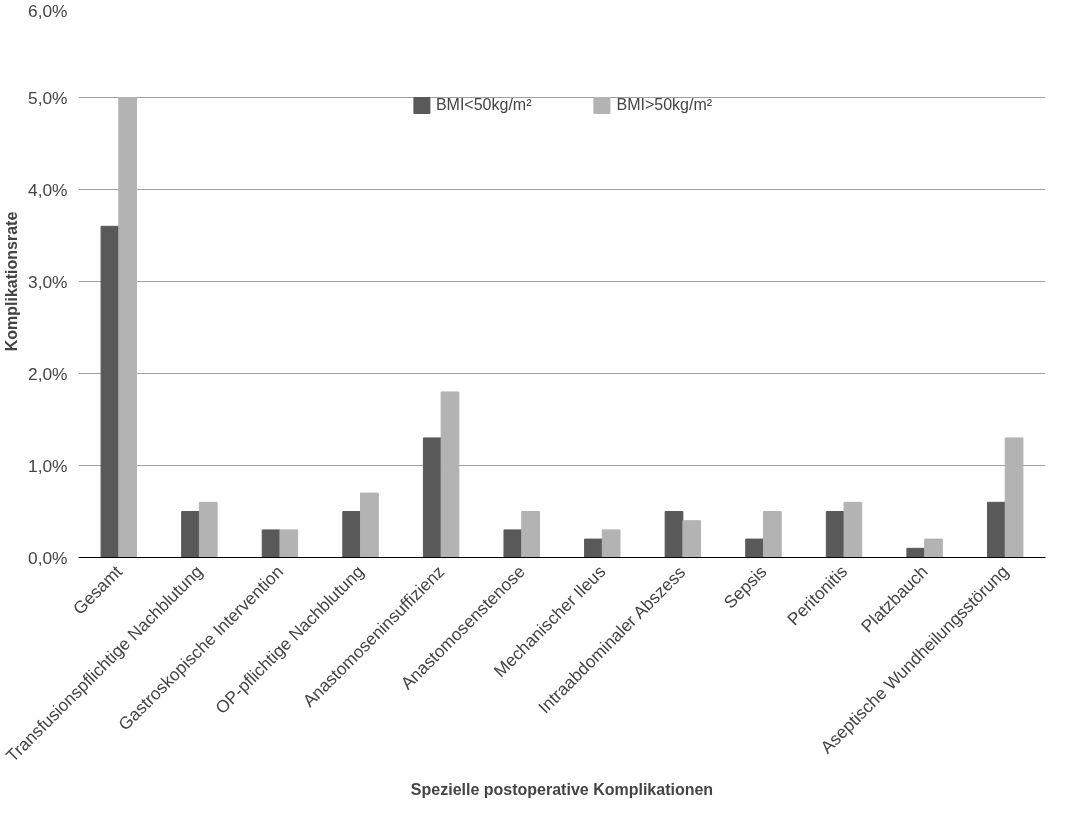  Describe the element at coordinates (48, 373) in the screenshot. I see `y-tick-label: 2,0%` at that location.